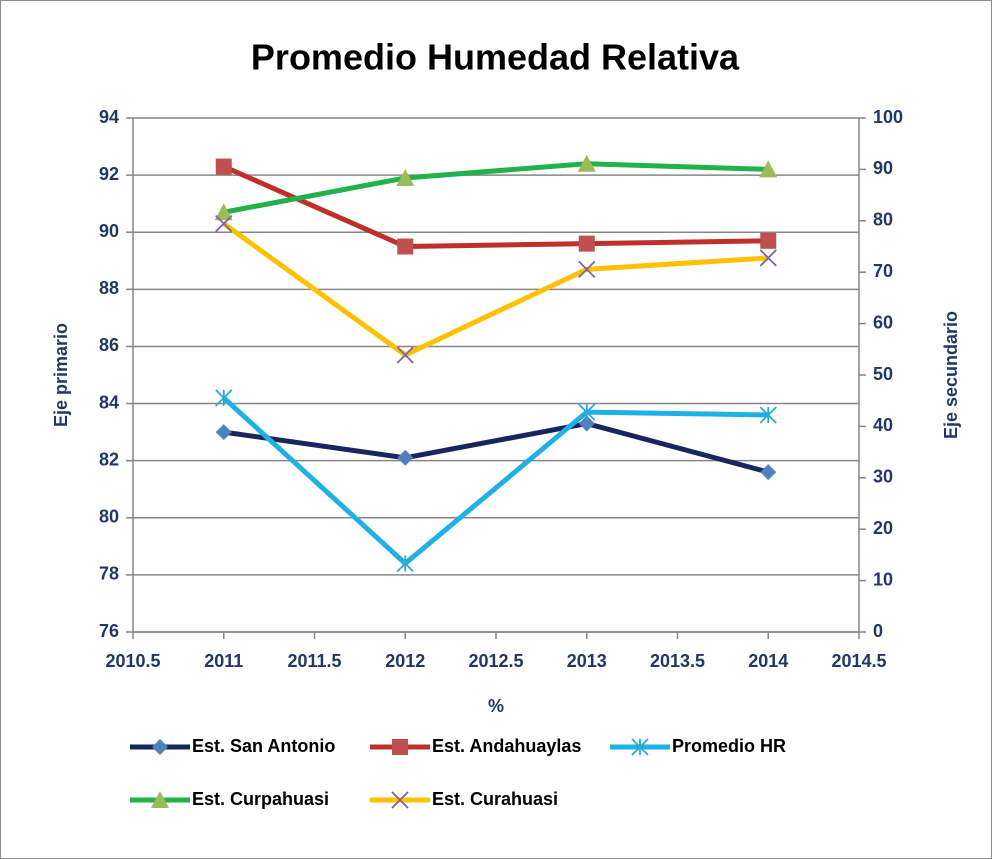 The width and height of the screenshot is (992, 859). Describe the element at coordinates (883, 477) in the screenshot. I see `y2-tick-label: 30` at that location.